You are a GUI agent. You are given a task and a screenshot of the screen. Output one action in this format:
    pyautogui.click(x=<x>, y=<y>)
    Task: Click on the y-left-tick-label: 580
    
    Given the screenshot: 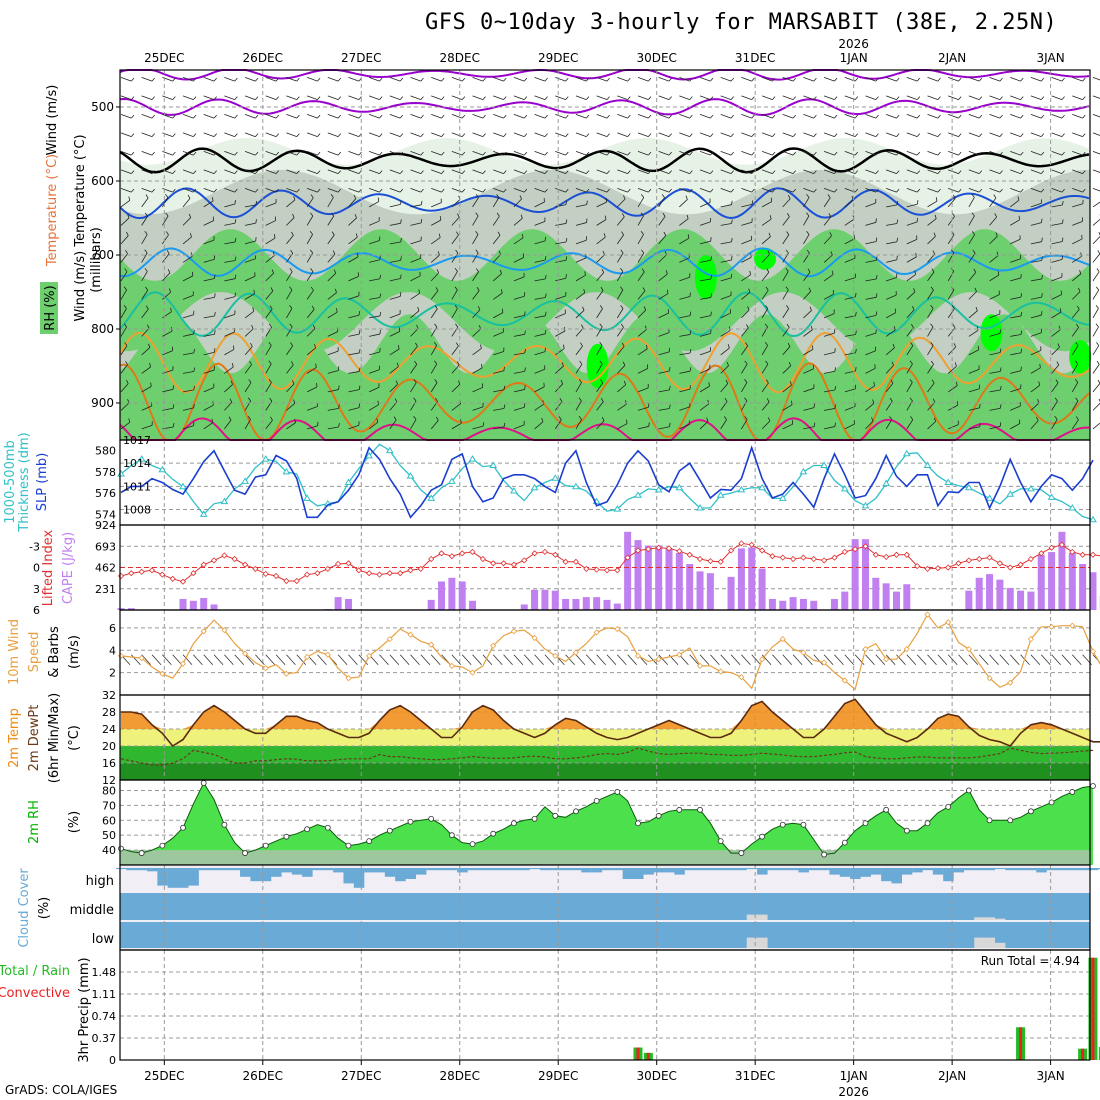 What is the action you would take?
    pyautogui.click(x=105, y=451)
    